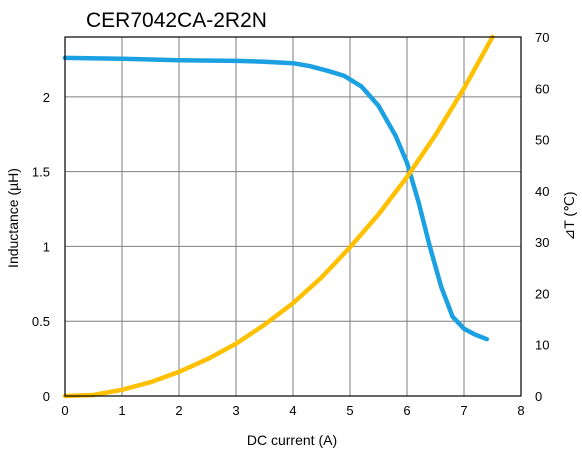 The width and height of the screenshot is (582, 456). Describe the element at coordinates (542, 345) in the screenshot. I see `y-right-tick-label: 10` at that location.